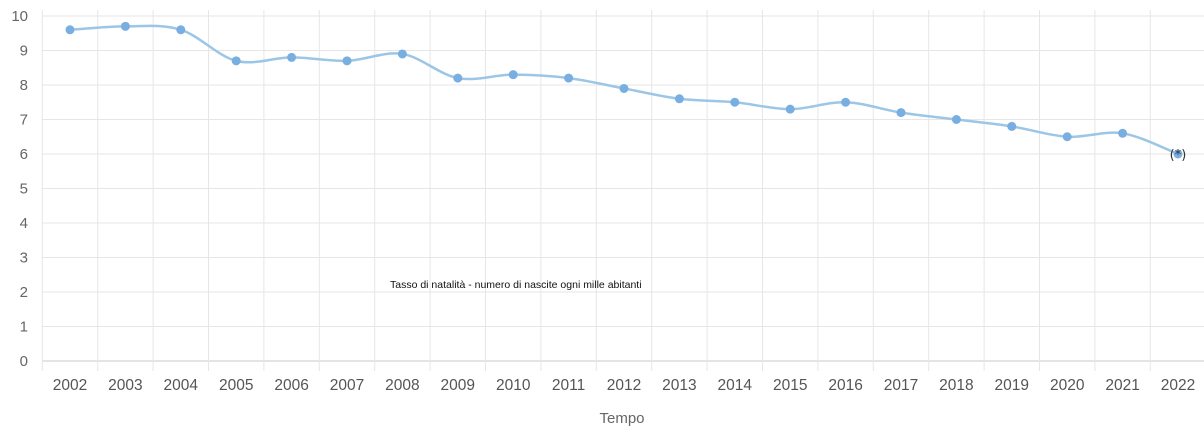 Image resolution: width=1204 pixels, height=430 pixels. What do you see at coordinates (181, 385) in the screenshot?
I see `x-tick-label: 2004` at bounding box center [181, 385].